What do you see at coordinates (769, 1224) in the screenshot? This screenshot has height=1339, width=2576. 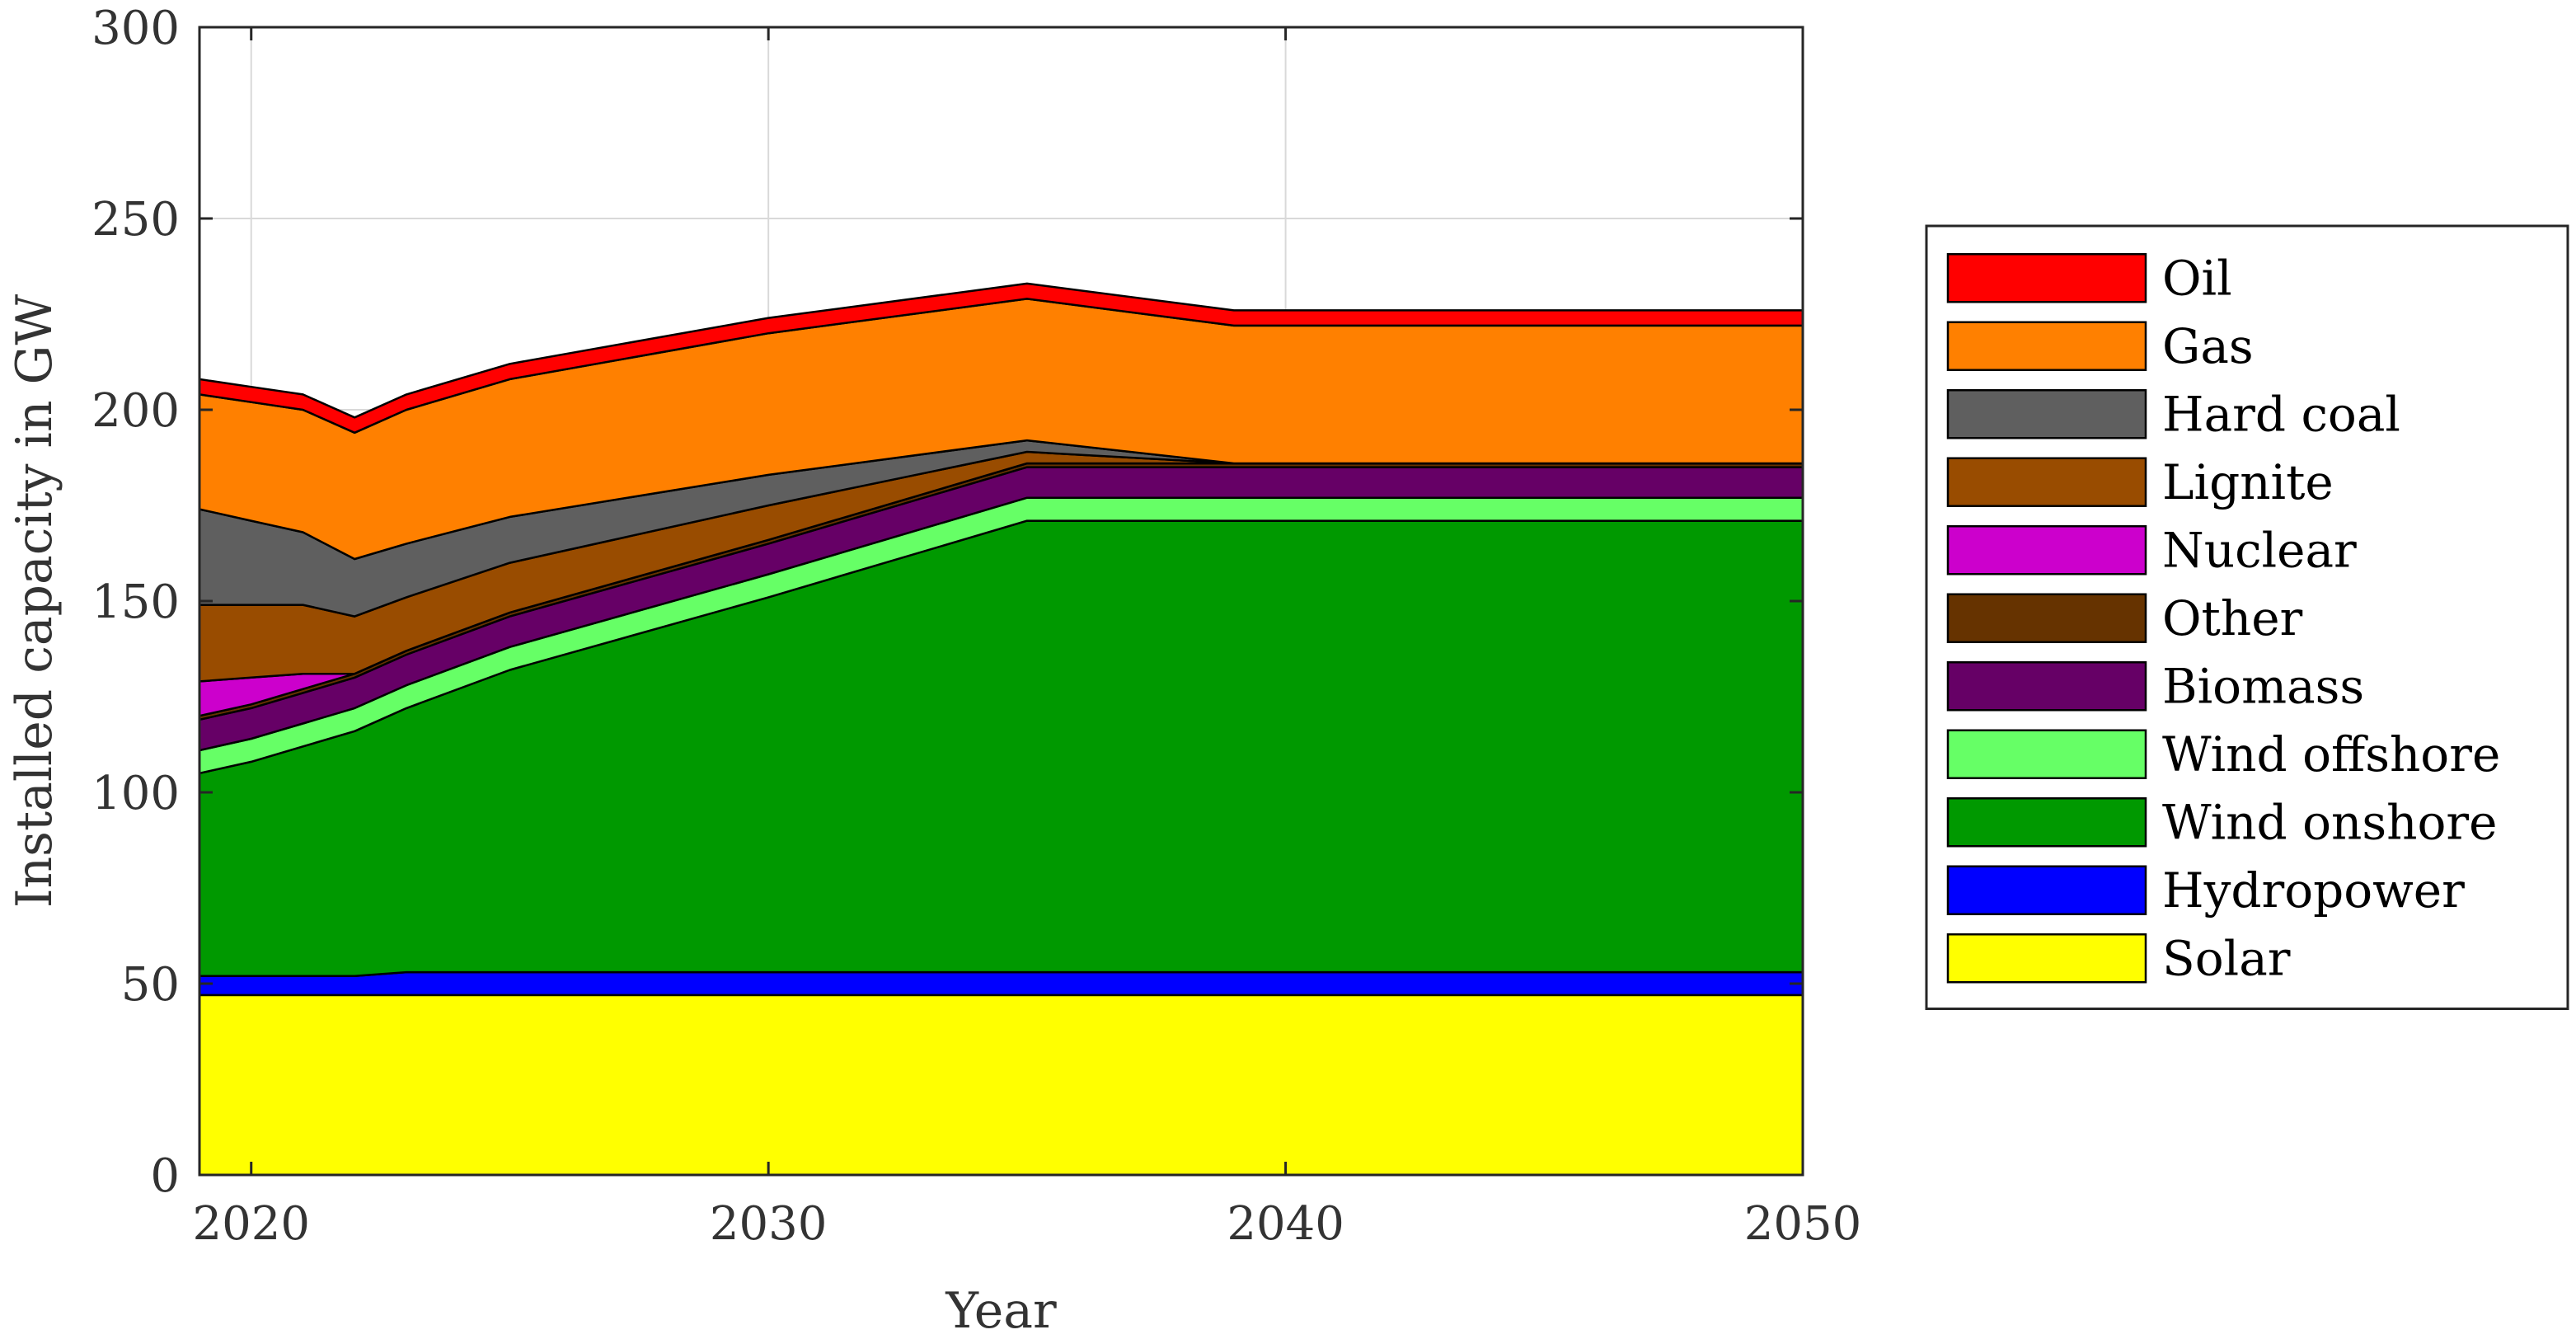 I see `x-tick-label: 2030` at bounding box center [769, 1224].